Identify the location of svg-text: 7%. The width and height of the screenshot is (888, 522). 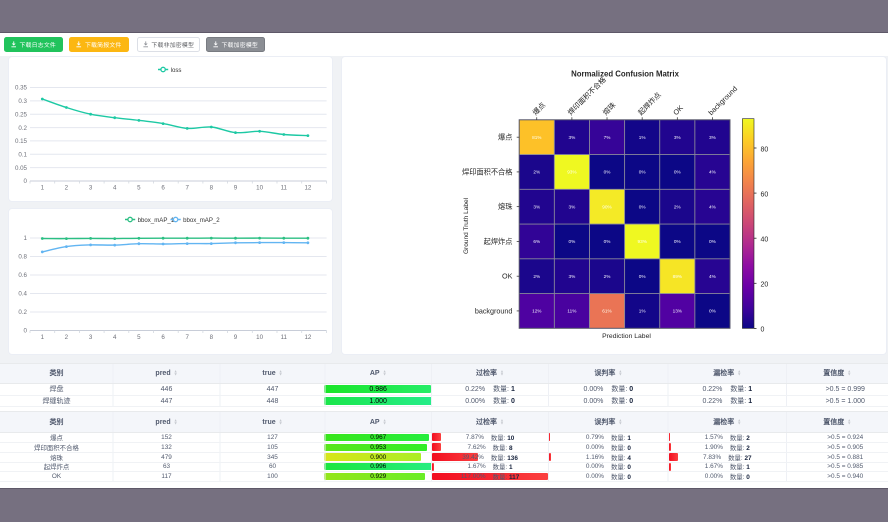
(607, 137).